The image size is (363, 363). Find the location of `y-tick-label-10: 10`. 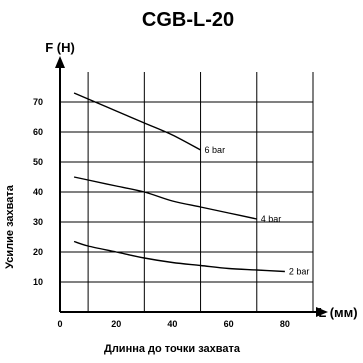

y-tick-label-10: 10 is located at coordinates (38, 282).